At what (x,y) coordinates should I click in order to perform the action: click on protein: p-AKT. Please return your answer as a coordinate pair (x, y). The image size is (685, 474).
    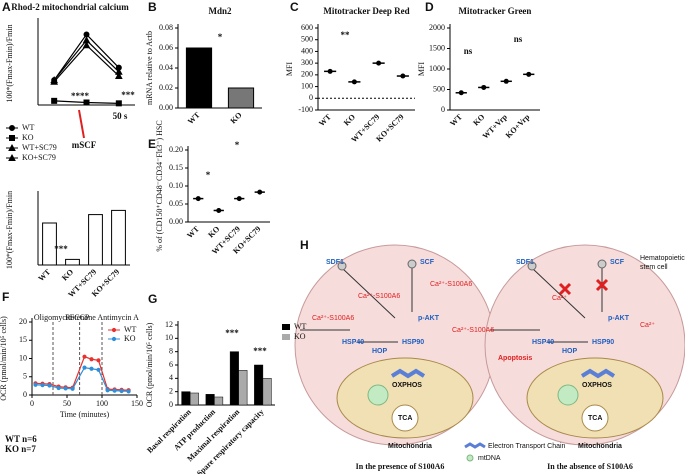
    Looking at the image, I should click on (429, 318).